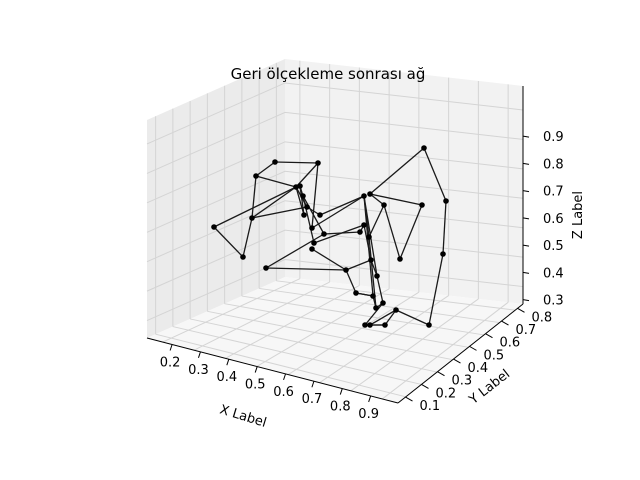  What do you see at coordinates (494, 355) in the screenshot?
I see `y-tick-label: 0.5` at bounding box center [494, 355].